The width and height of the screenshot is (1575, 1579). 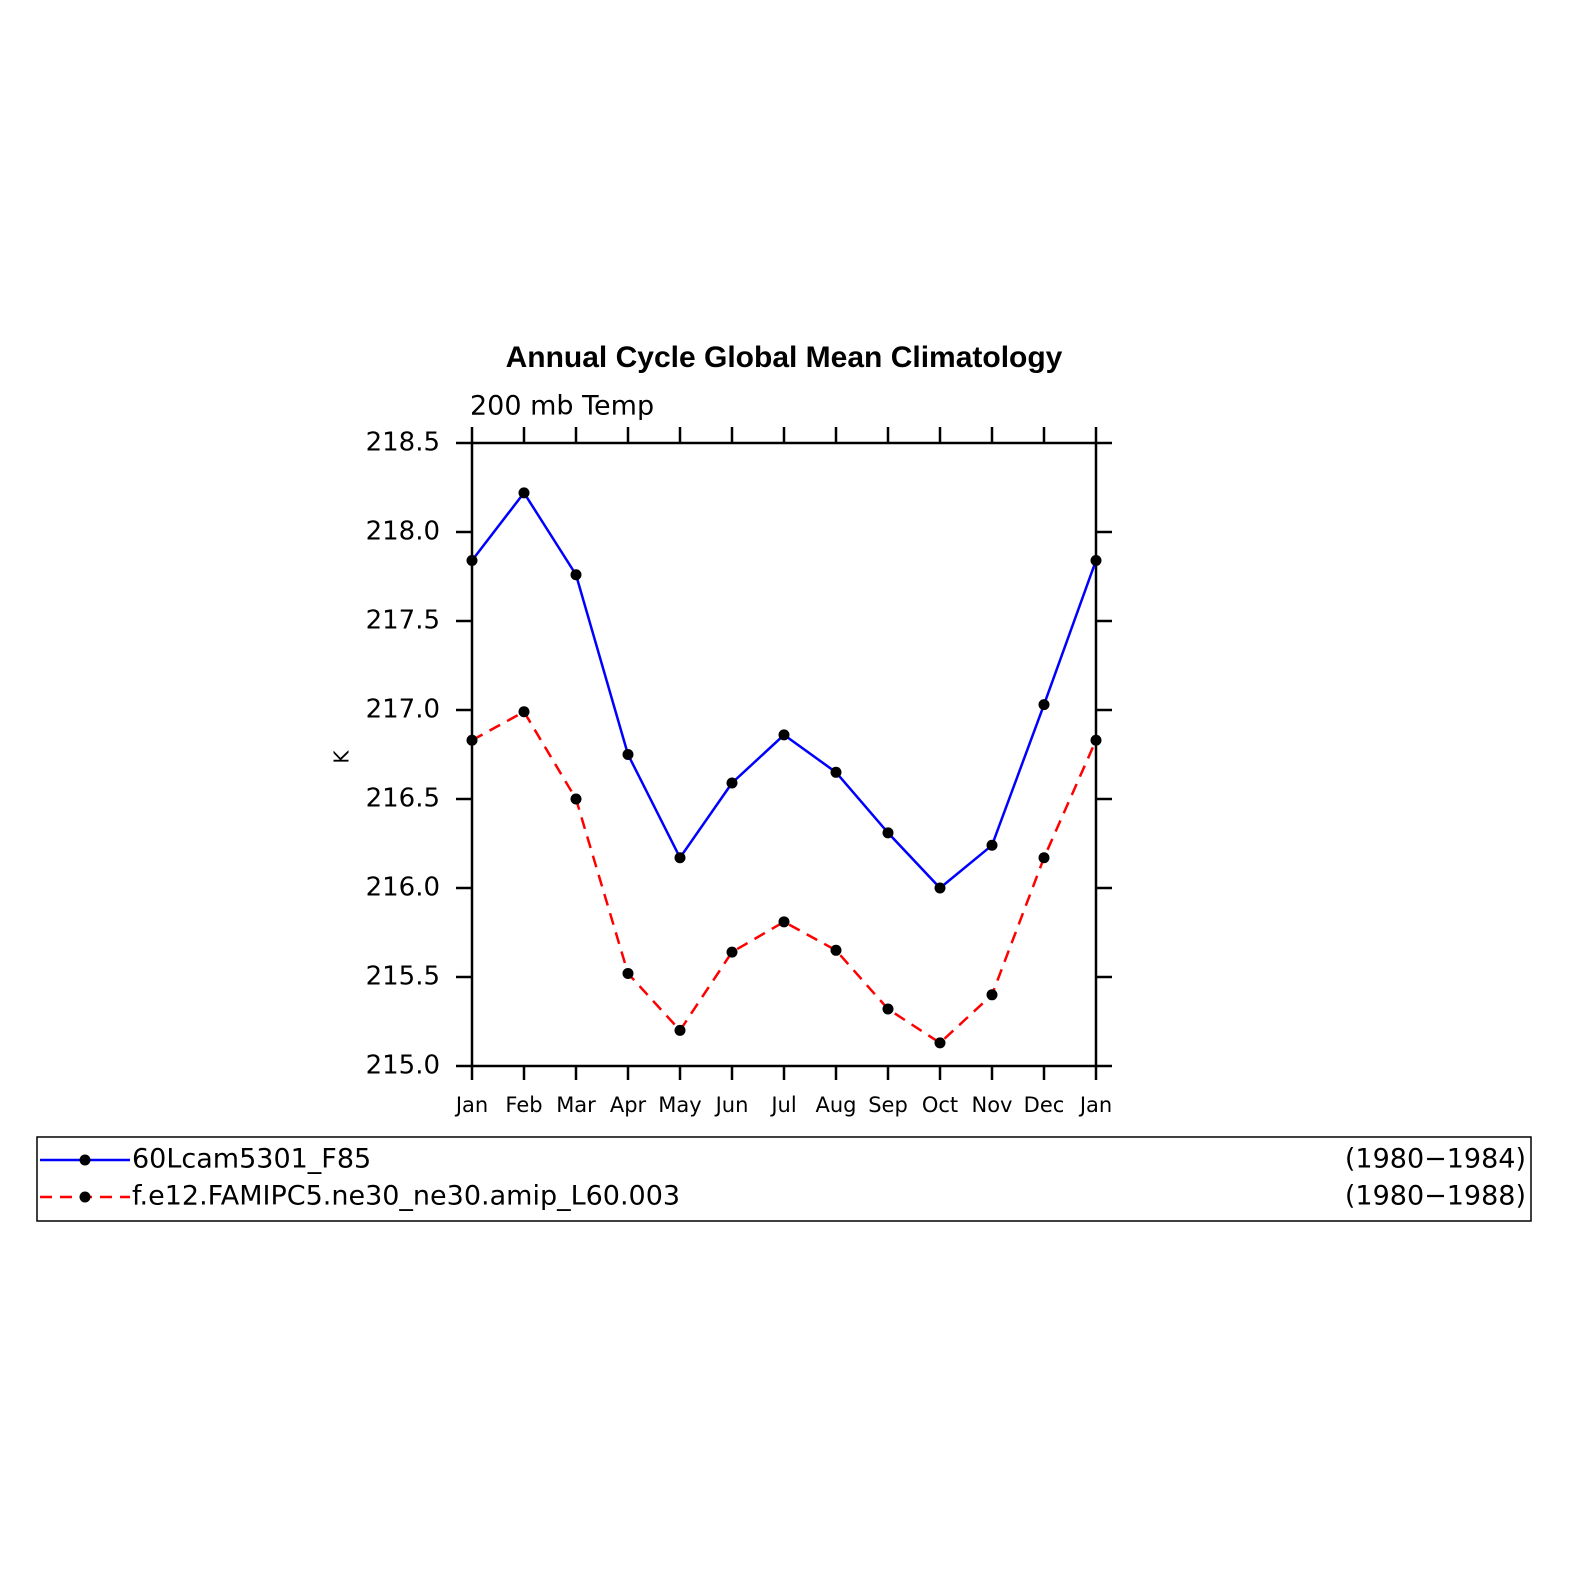 I want to click on y-tick-label: 218.0, so click(x=403, y=532).